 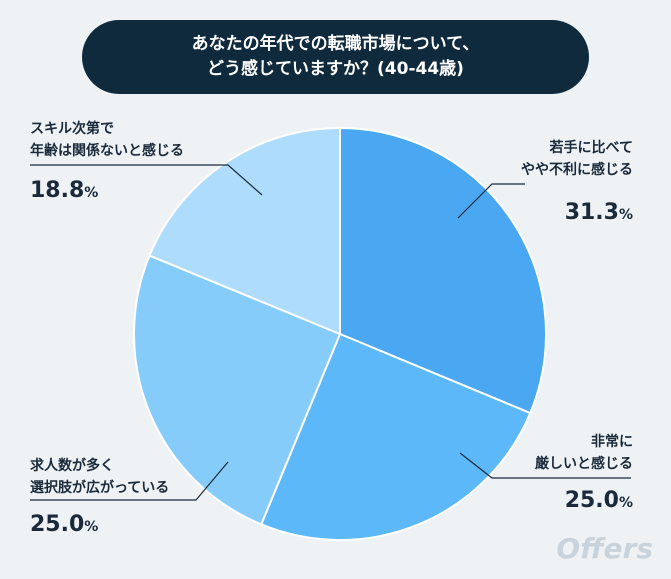 I want to click on slice-label-4: スキル次第で 年齢は関係ないと感じる, so click(x=107, y=140).